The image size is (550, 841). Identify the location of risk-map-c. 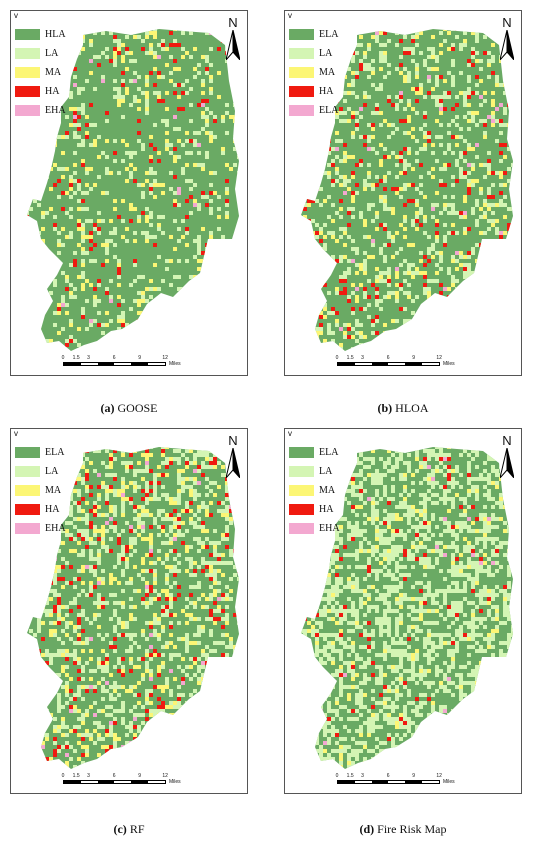
(133, 608).